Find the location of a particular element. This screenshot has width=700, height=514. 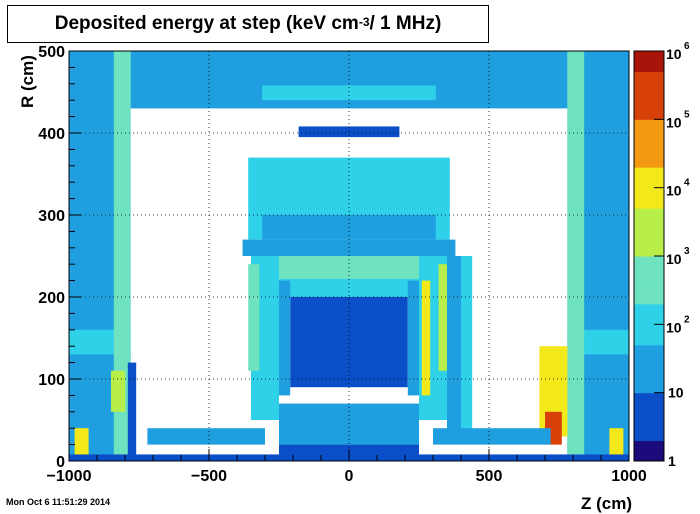

colorbar-tick-label: 10 5 is located at coordinates (678, 119).